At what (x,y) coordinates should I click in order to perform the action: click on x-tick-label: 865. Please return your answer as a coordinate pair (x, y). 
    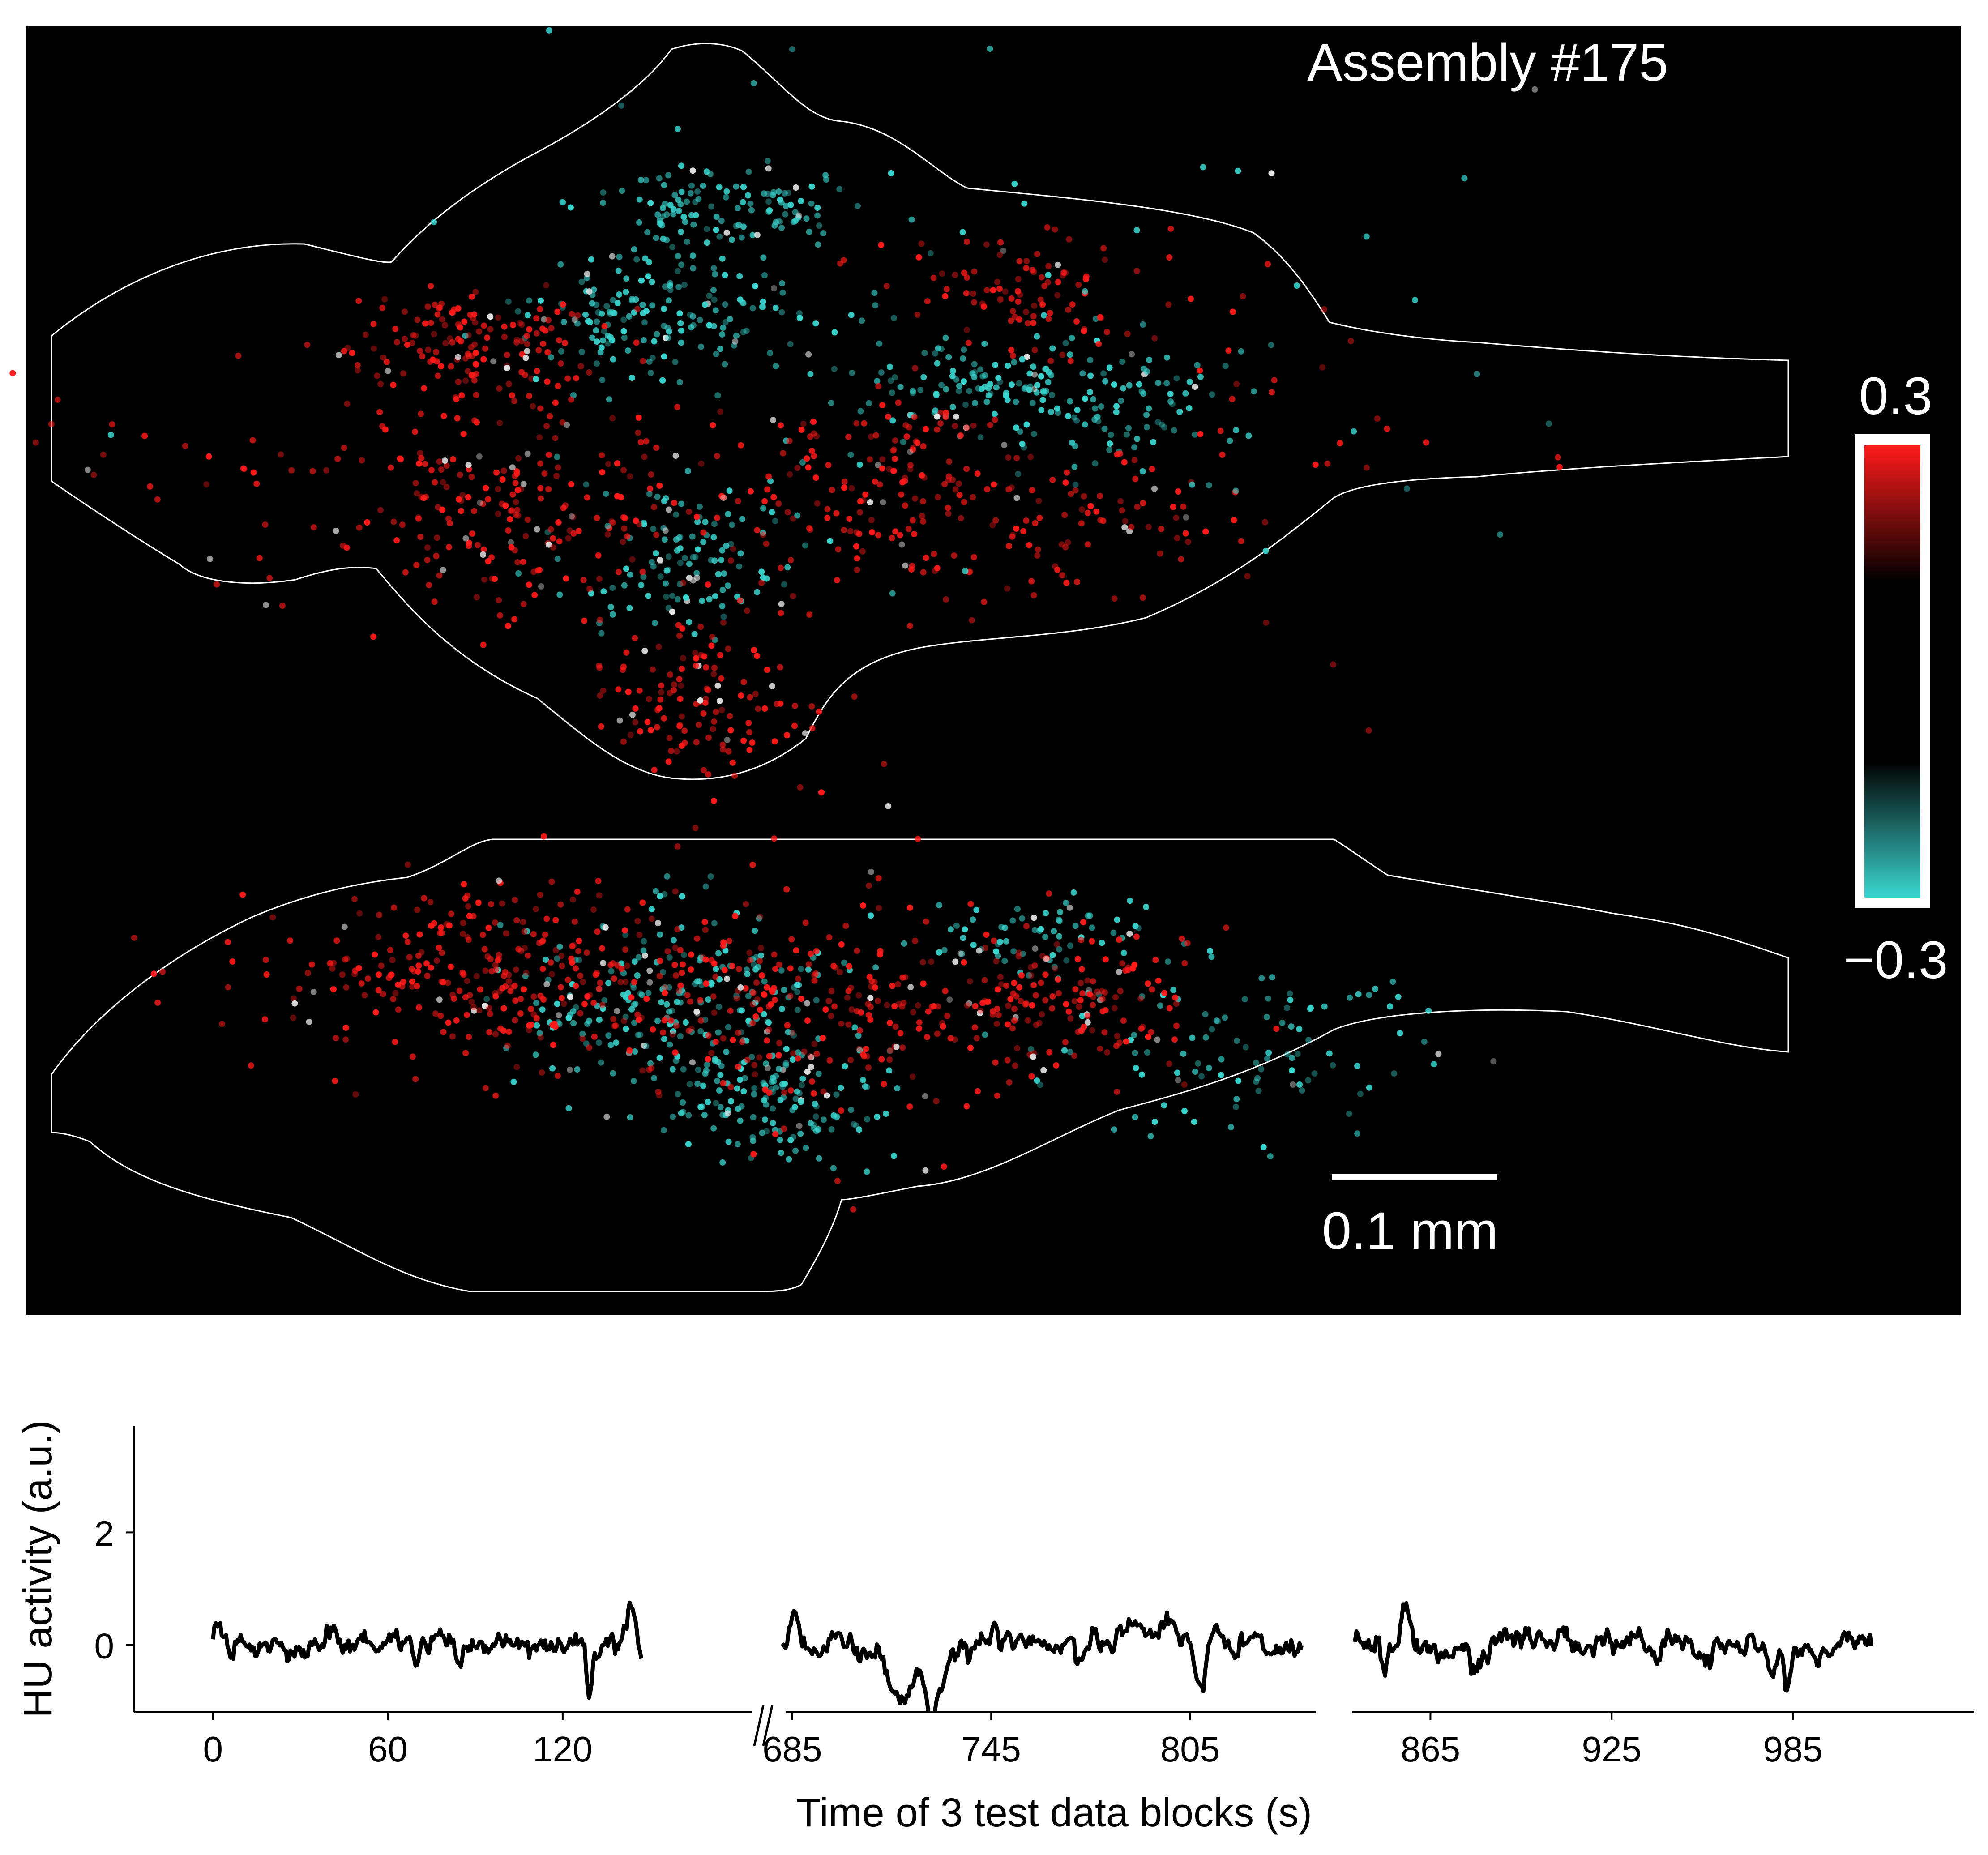
    Looking at the image, I should click on (1430, 1749).